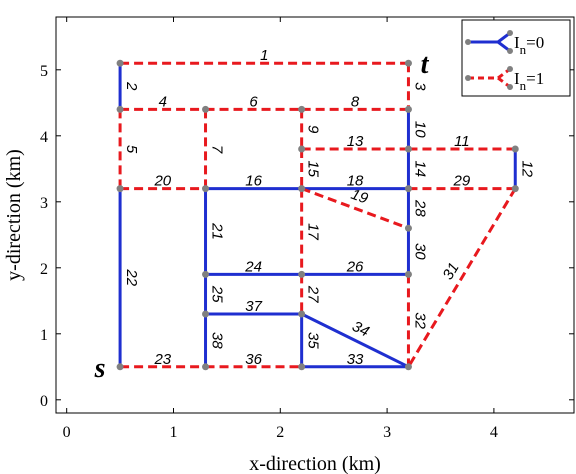  I want to click on edge-label-18: 18, so click(355, 181).